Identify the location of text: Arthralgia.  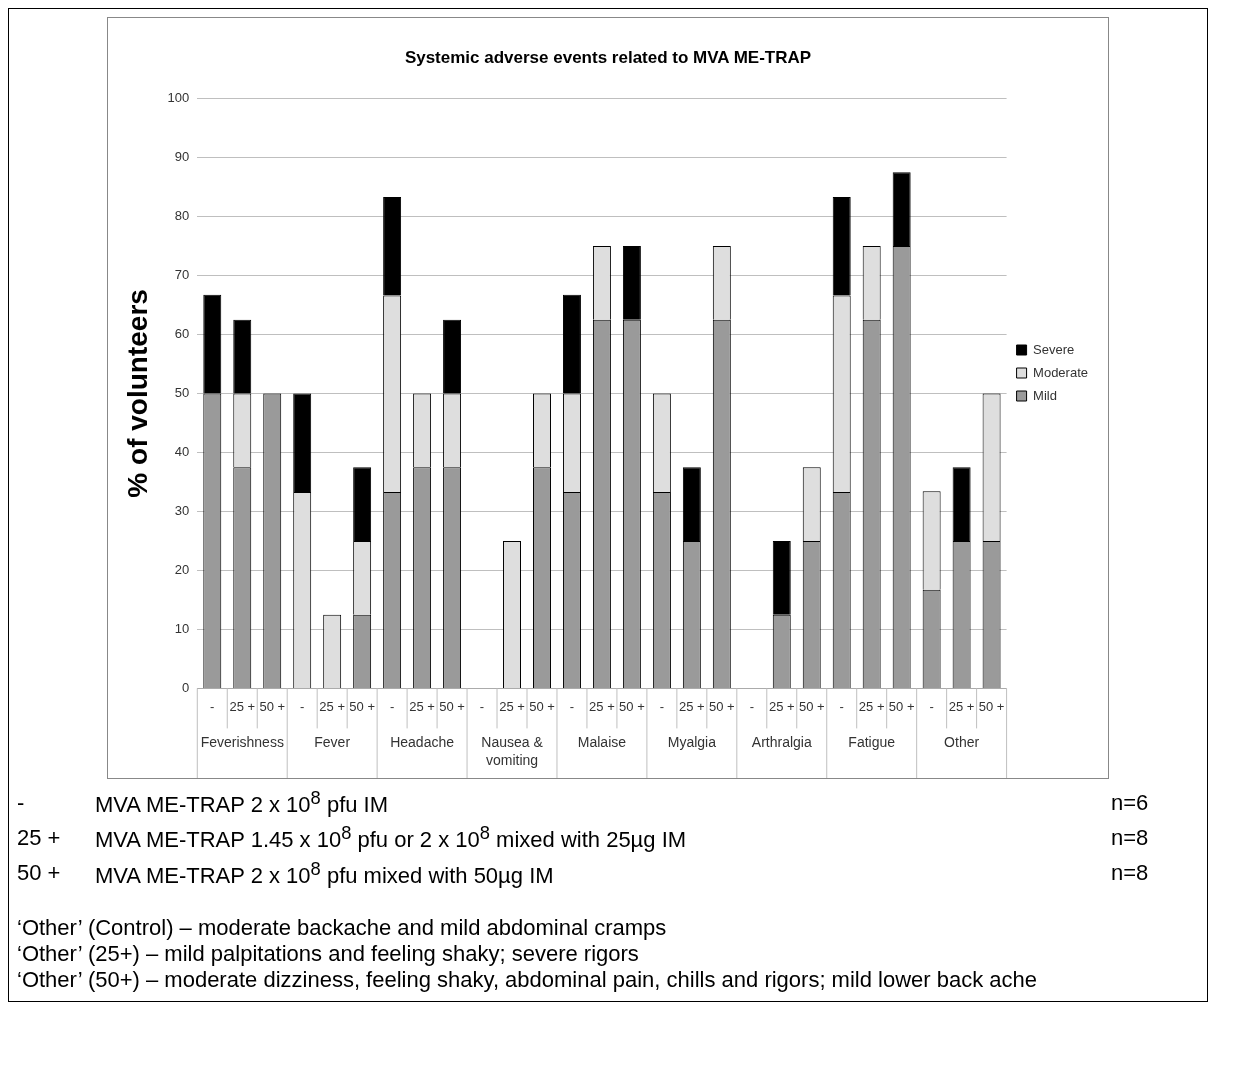
(781, 742).